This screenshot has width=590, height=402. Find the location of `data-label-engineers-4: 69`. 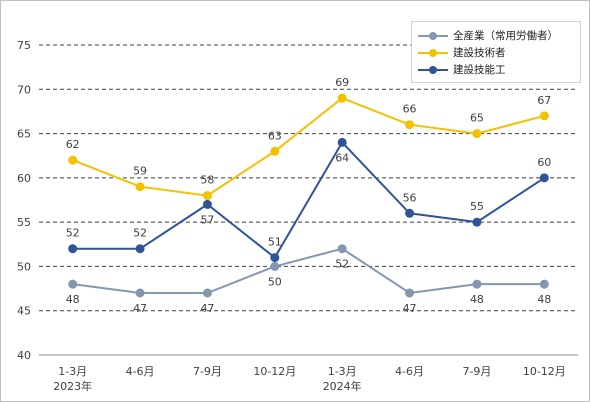

data-label-engineers-4: 69 is located at coordinates (342, 82).